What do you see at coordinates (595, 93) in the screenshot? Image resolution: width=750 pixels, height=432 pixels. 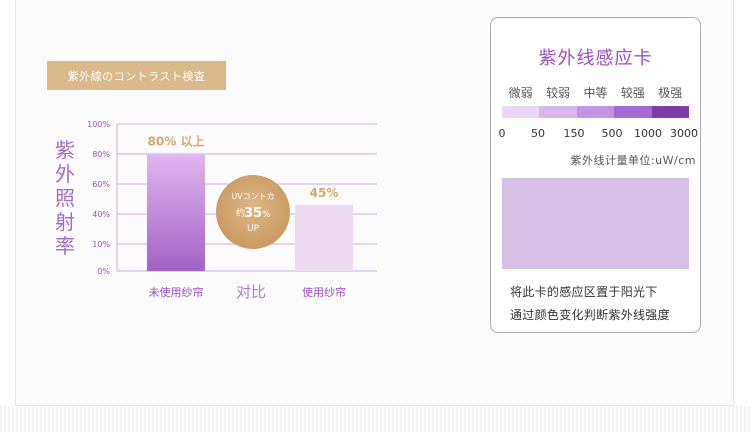 I see `level-label: 中等` at bounding box center [595, 93].